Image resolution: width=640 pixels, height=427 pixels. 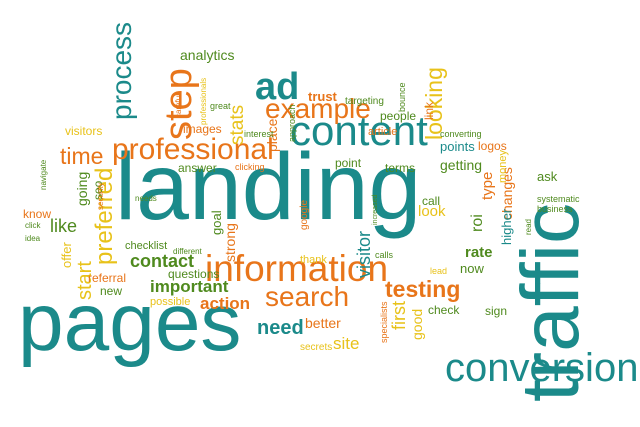 What do you see at coordinates (364, 254) in the screenshot?
I see `word-visitor: visitor` at bounding box center [364, 254].